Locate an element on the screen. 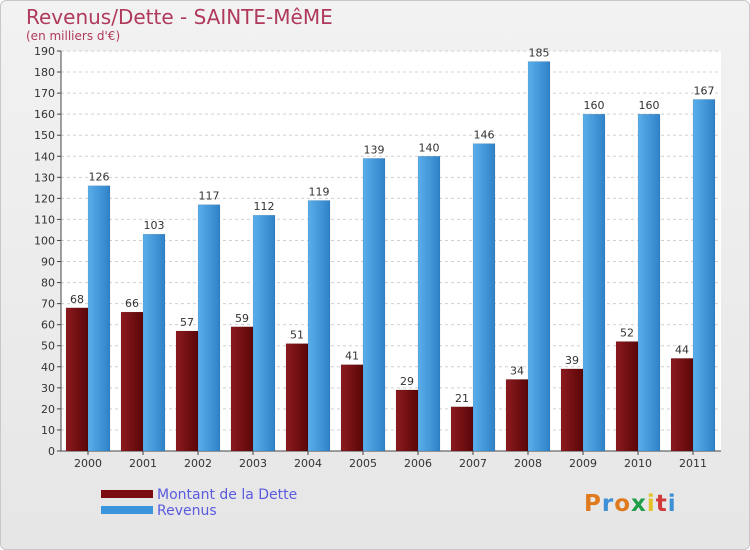 This screenshot has width=750, height=550. data-label-debt: 57 is located at coordinates (187, 322).